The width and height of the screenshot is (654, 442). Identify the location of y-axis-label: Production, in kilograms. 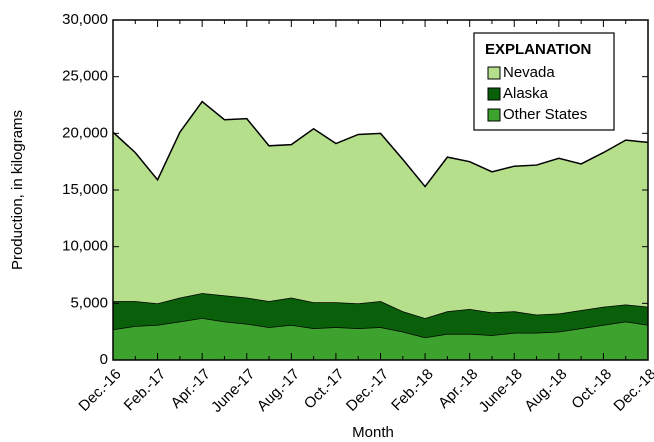
(17, 190).